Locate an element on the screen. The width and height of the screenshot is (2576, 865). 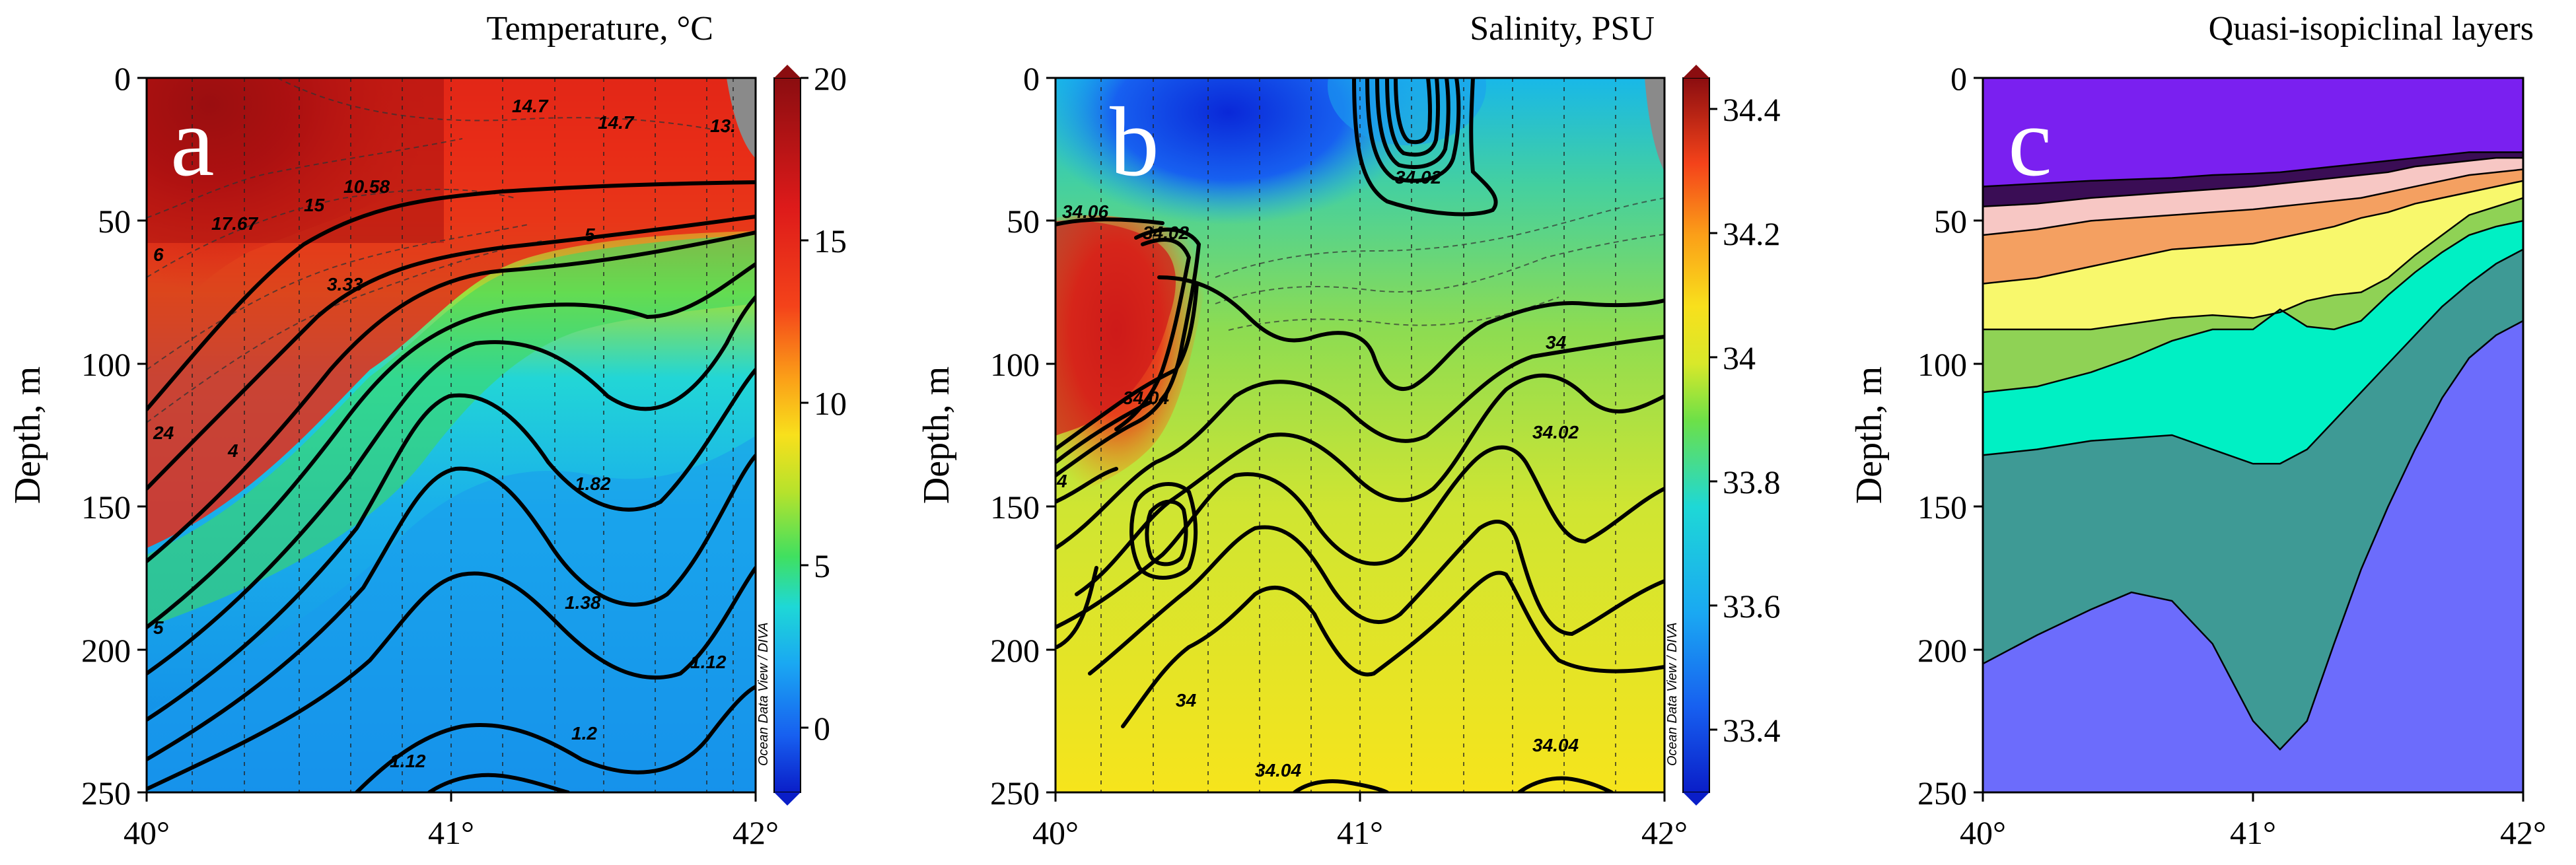
colorbar-tick-label: 33.8 is located at coordinates (1752, 483).